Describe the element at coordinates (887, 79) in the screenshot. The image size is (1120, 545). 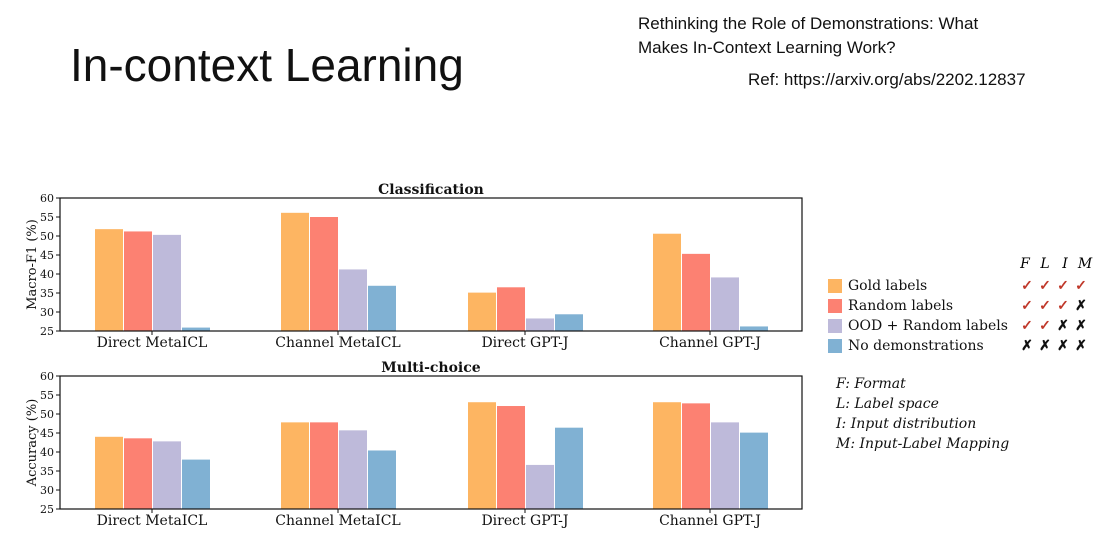
I see `reference-link: Ref: https://arxiv.org/abs/2202.12837` at that location.